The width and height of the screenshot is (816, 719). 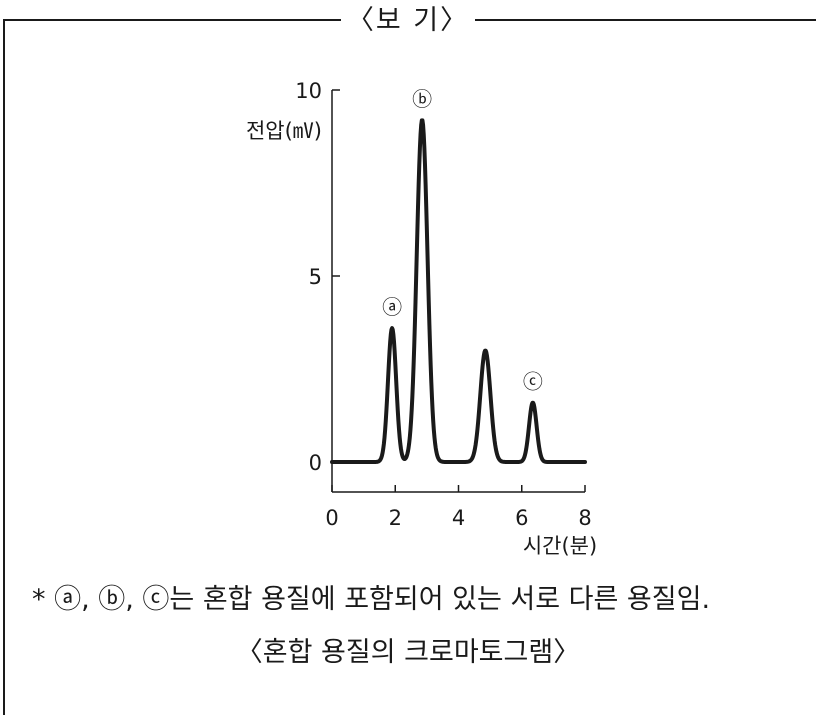 I want to click on y-tick-label: 5, so click(x=315, y=277).